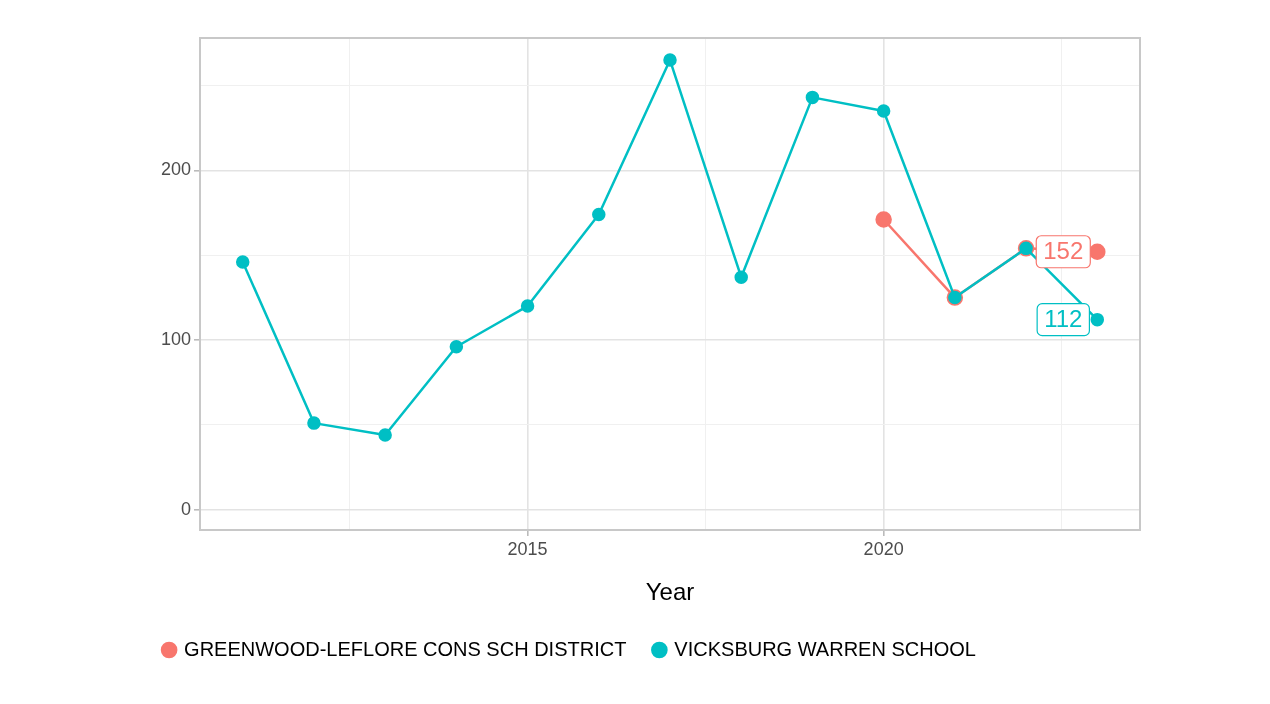 The height and width of the screenshot is (704, 1270). Describe the element at coordinates (670, 592) in the screenshot. I see `x-axis-title: Year` at that location.